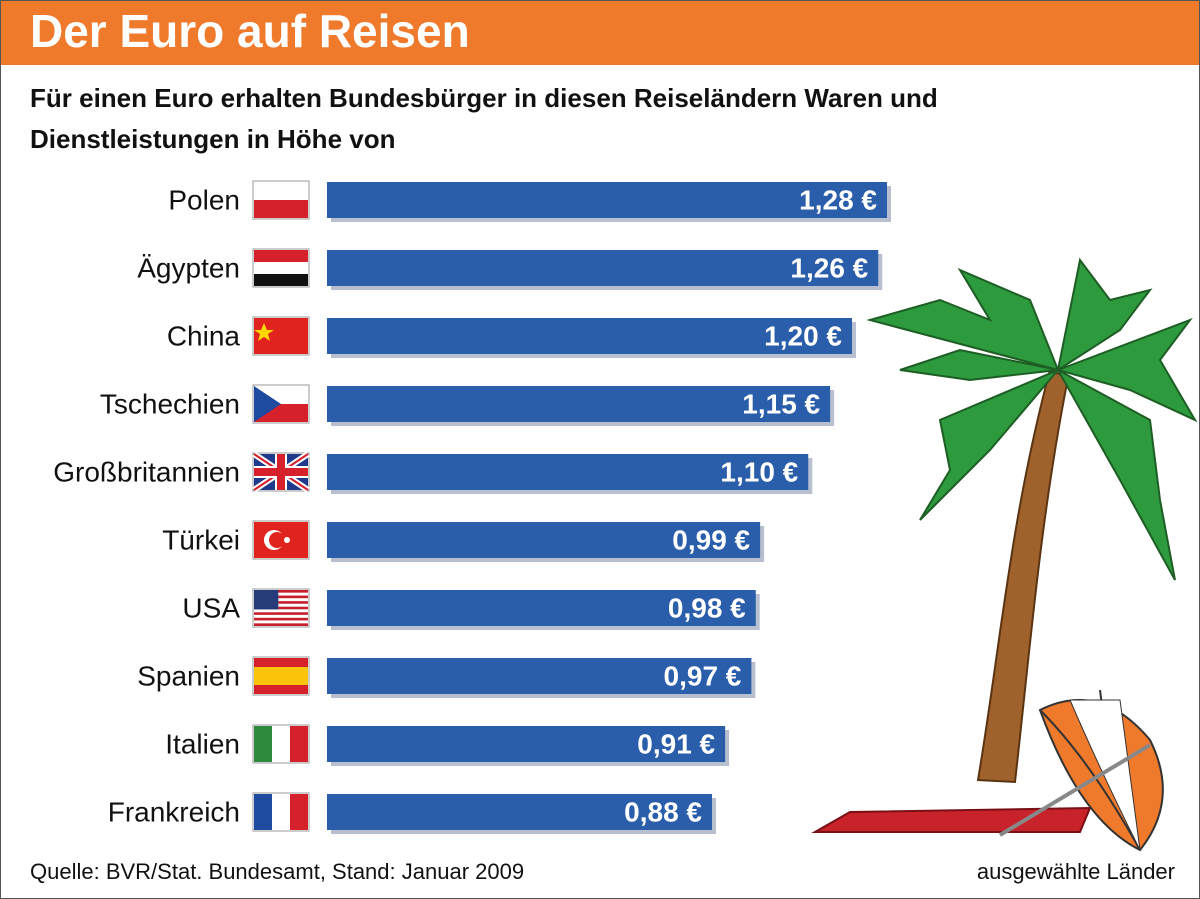  Describe the element at coordinates (212, 139) in the screenshot. I see `chart-subtitle: Dienstleistungen in Höhe von` at that location.